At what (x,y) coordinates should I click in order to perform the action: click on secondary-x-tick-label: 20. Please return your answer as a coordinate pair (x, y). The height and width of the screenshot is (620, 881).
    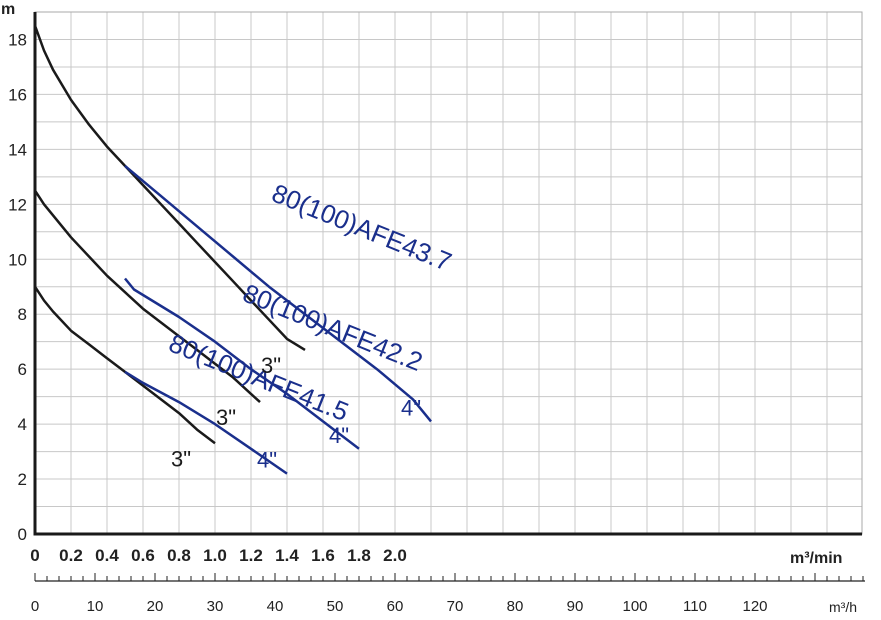
    Looking at the image, I should click on (155, 606).